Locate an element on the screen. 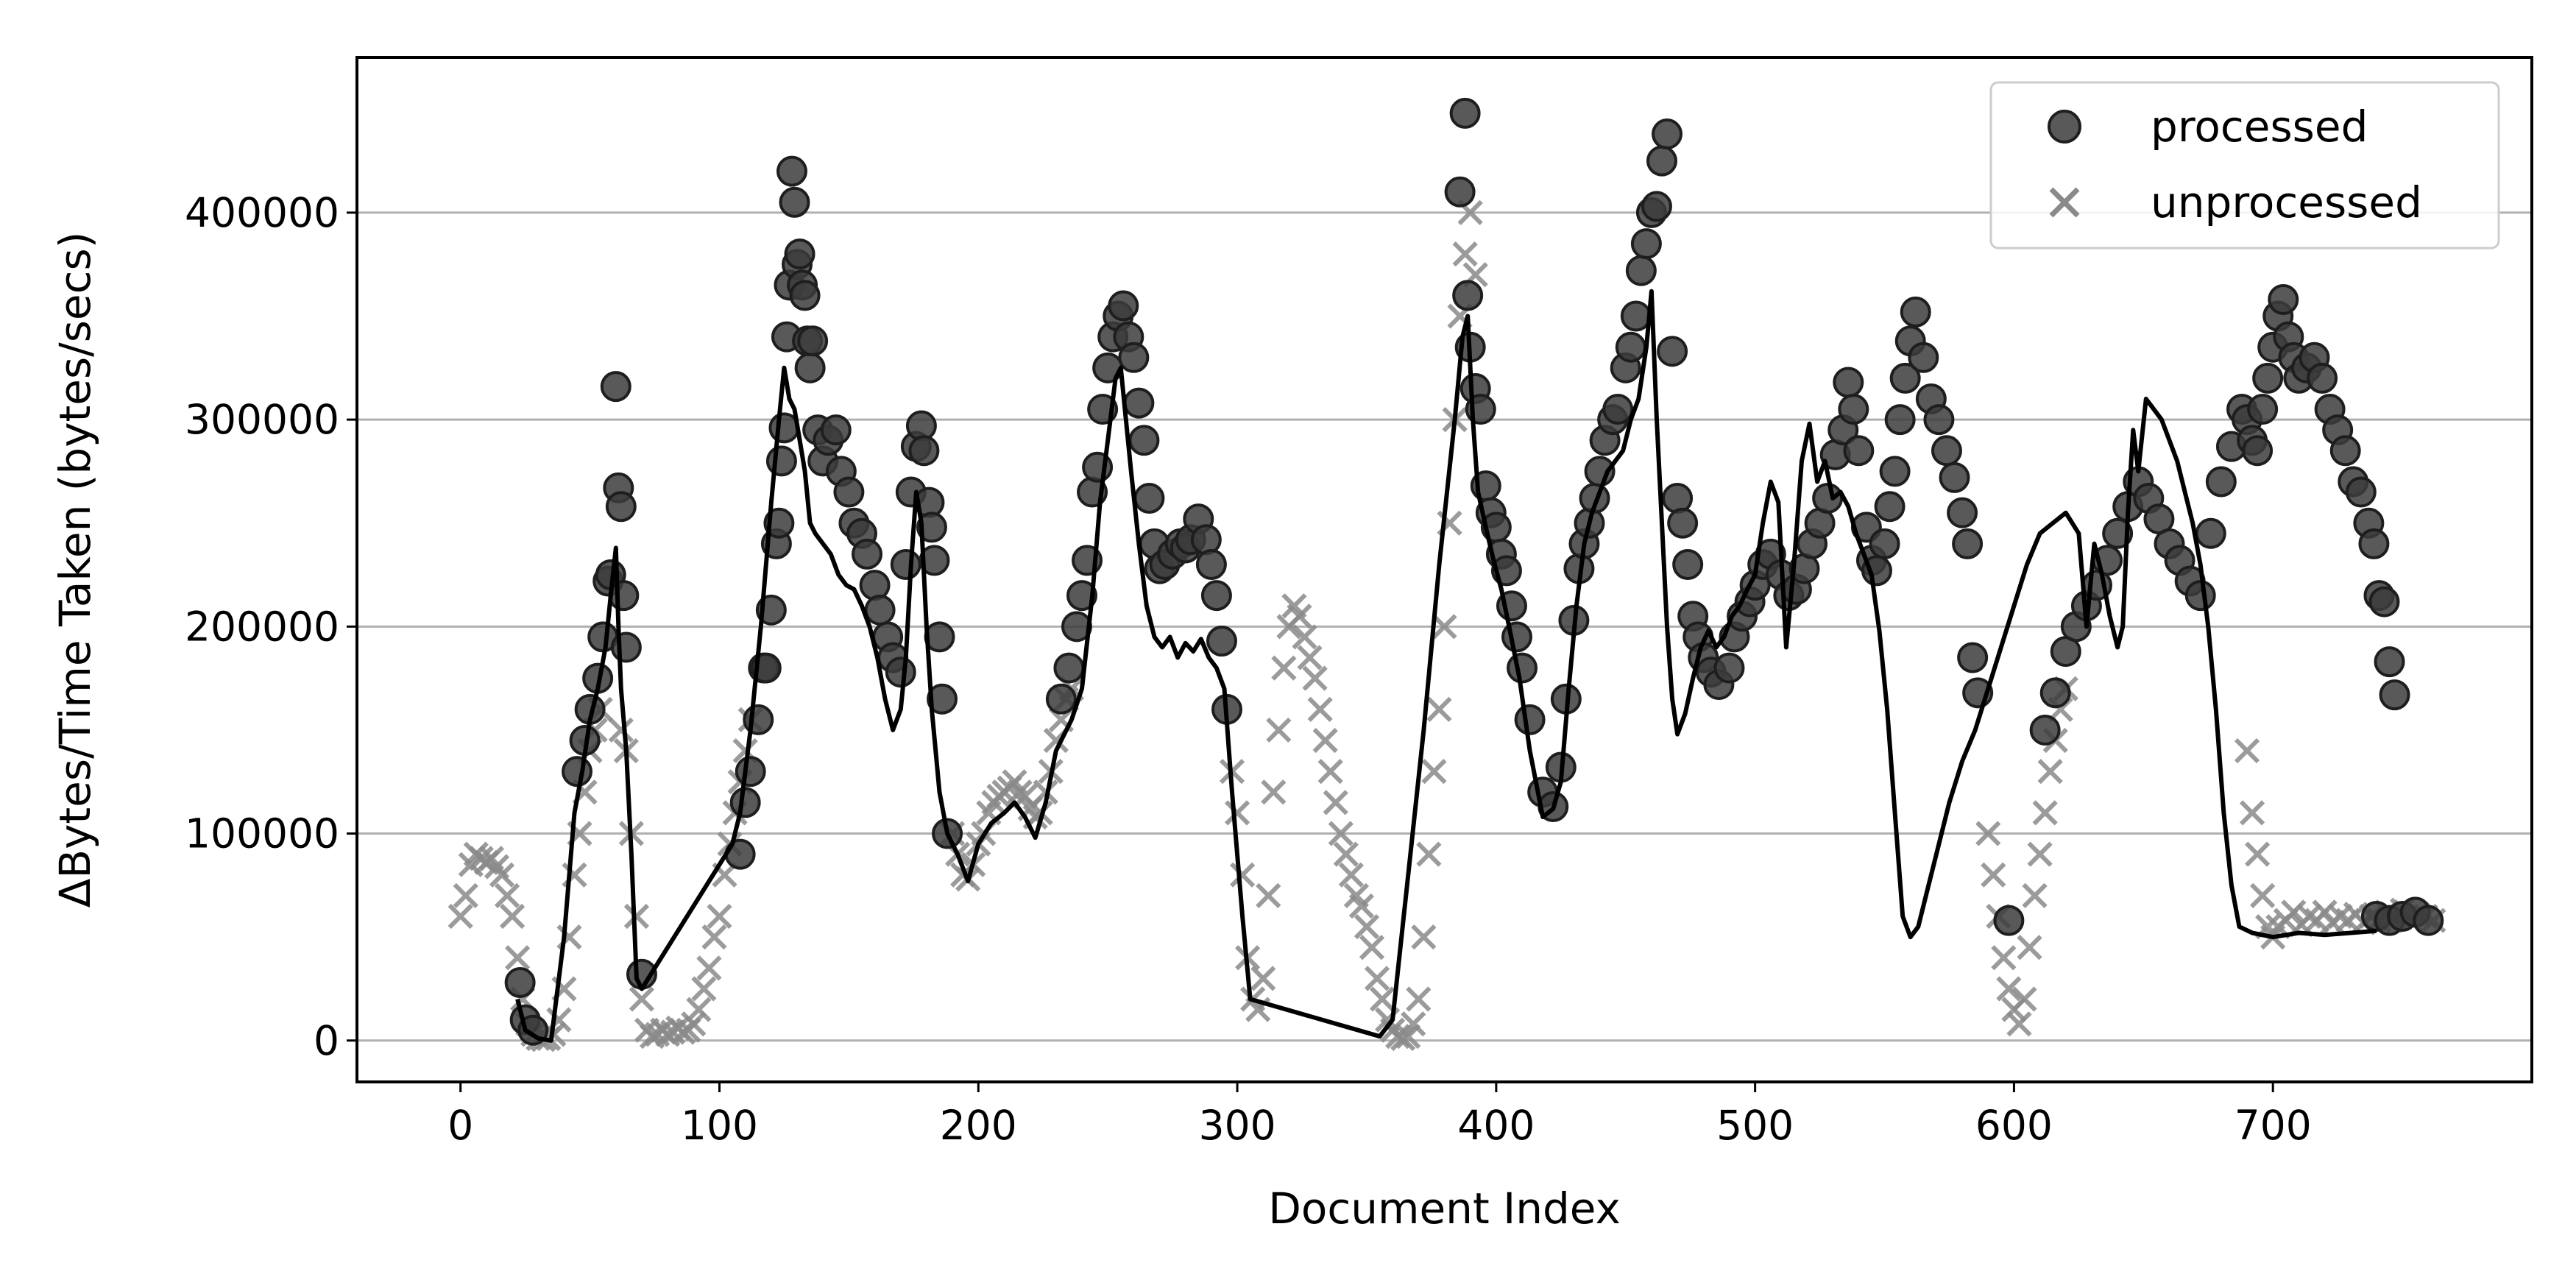 This screenshot has width=2576, height=1288. y-axis-title: ΔBytes/Time Taken (bytes/secs) is located at coordinates (75, 570).